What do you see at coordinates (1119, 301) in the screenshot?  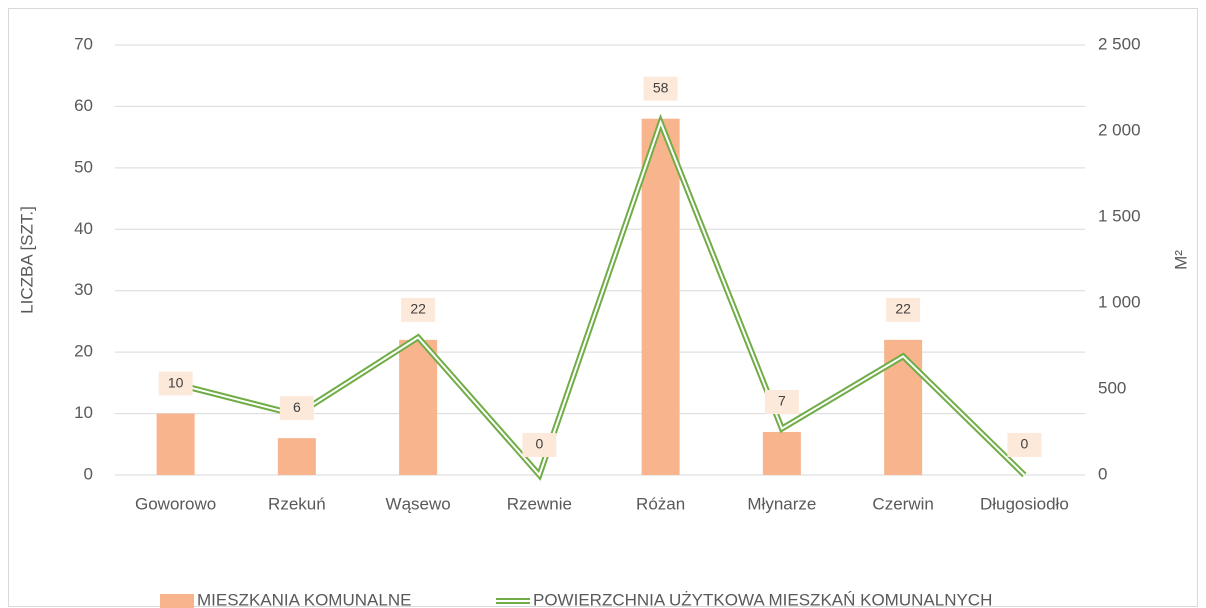 I see `y2-tick-label: 1 000` at bounding box center [1119, 301].